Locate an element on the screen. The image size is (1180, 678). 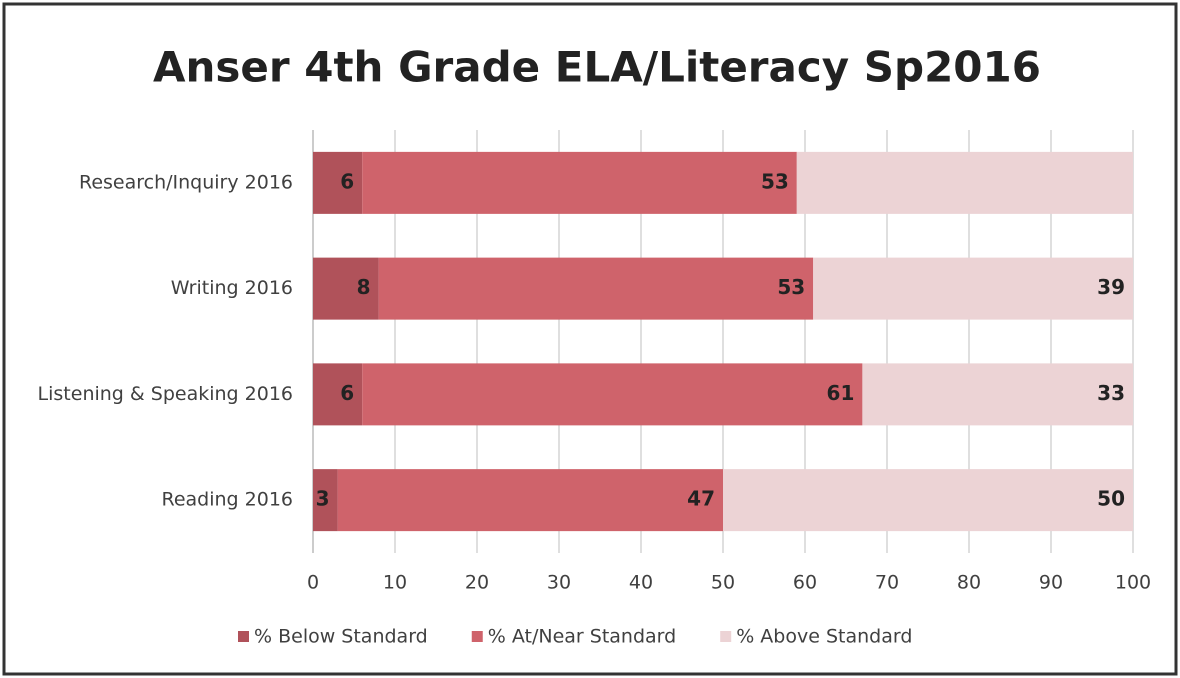
data-label: 3 is located at coordinates (323, 499).